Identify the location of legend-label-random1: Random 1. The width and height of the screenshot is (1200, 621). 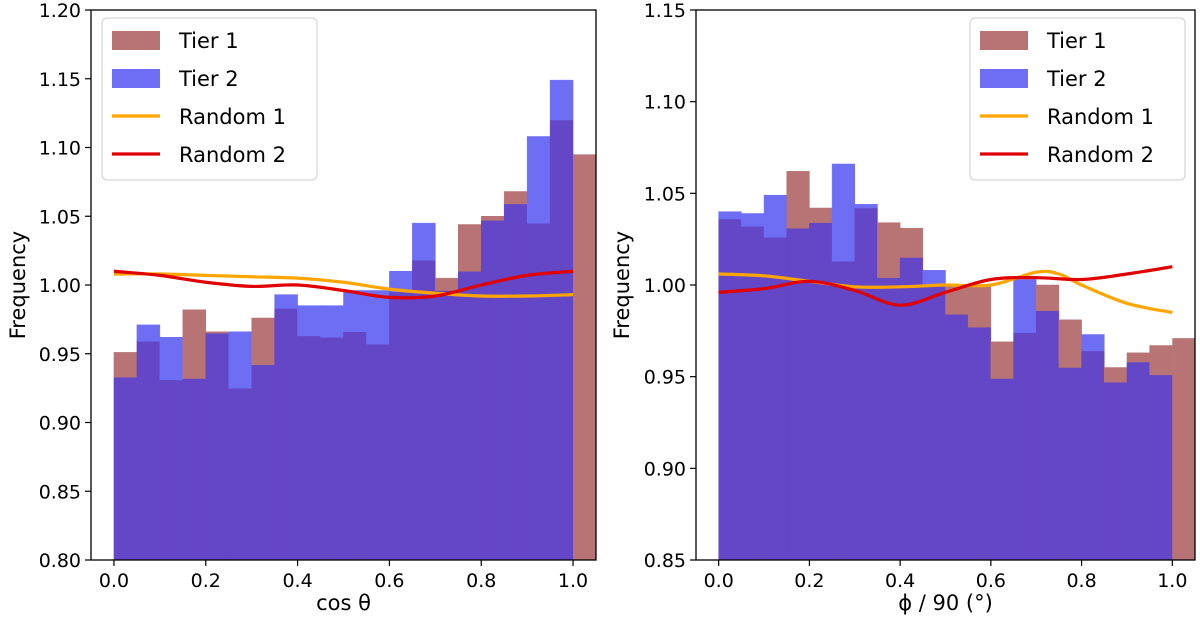
(232, 117).